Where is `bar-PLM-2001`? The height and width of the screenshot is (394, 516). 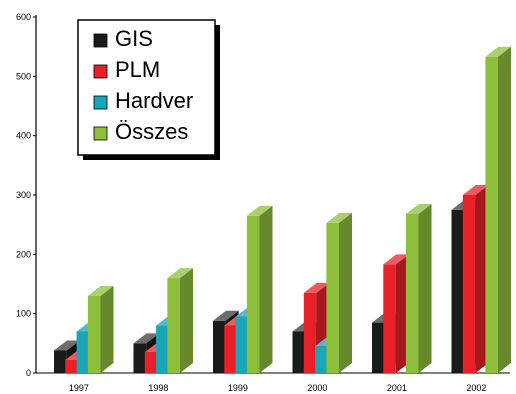 bar-PLM-2001 is located at coordinates (396, 313).